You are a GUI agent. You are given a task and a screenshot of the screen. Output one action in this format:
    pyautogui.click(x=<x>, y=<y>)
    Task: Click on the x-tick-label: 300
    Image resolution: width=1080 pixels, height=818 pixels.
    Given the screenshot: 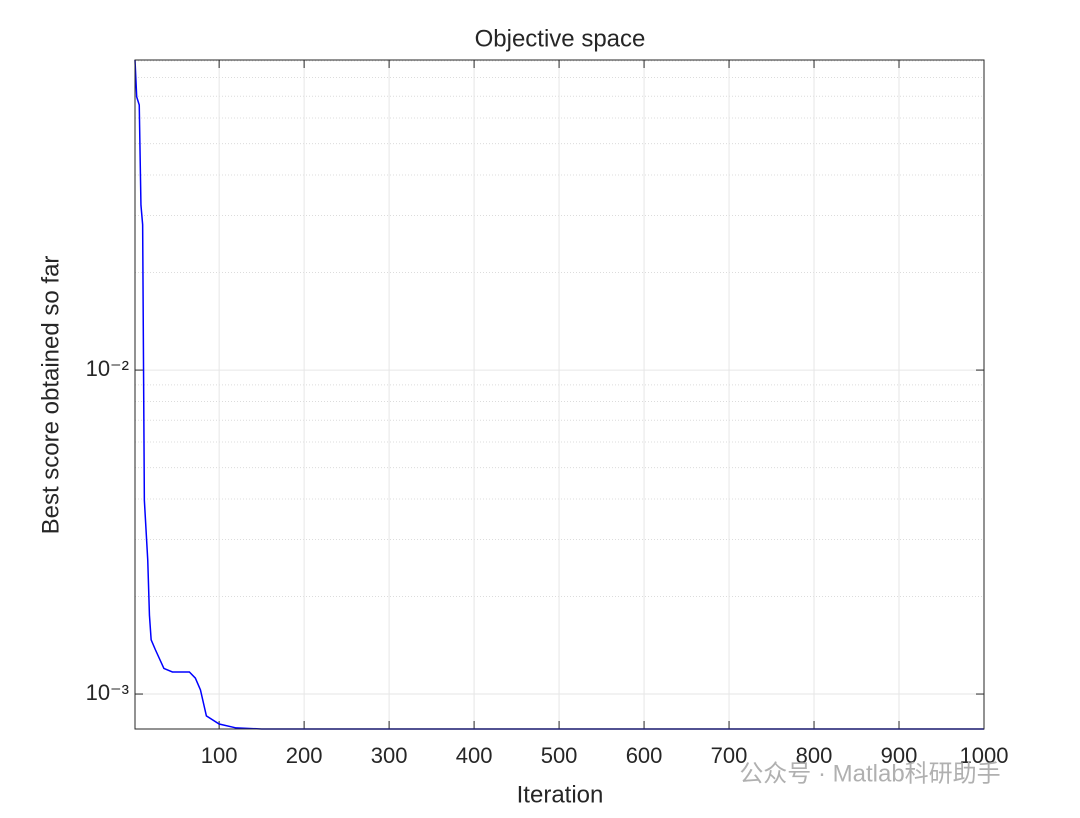 What is the action you would take?
    pyautogui.click(x=389, y=755)
    